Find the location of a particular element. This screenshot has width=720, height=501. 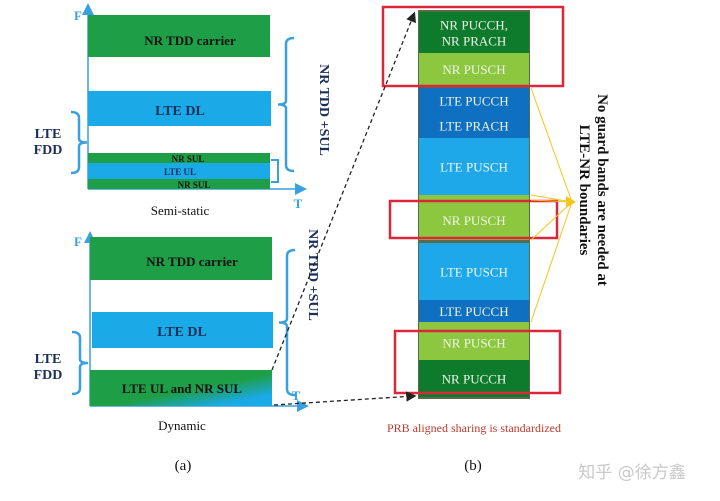

panel-b-label: (b) is located at coordinates (473, 466).